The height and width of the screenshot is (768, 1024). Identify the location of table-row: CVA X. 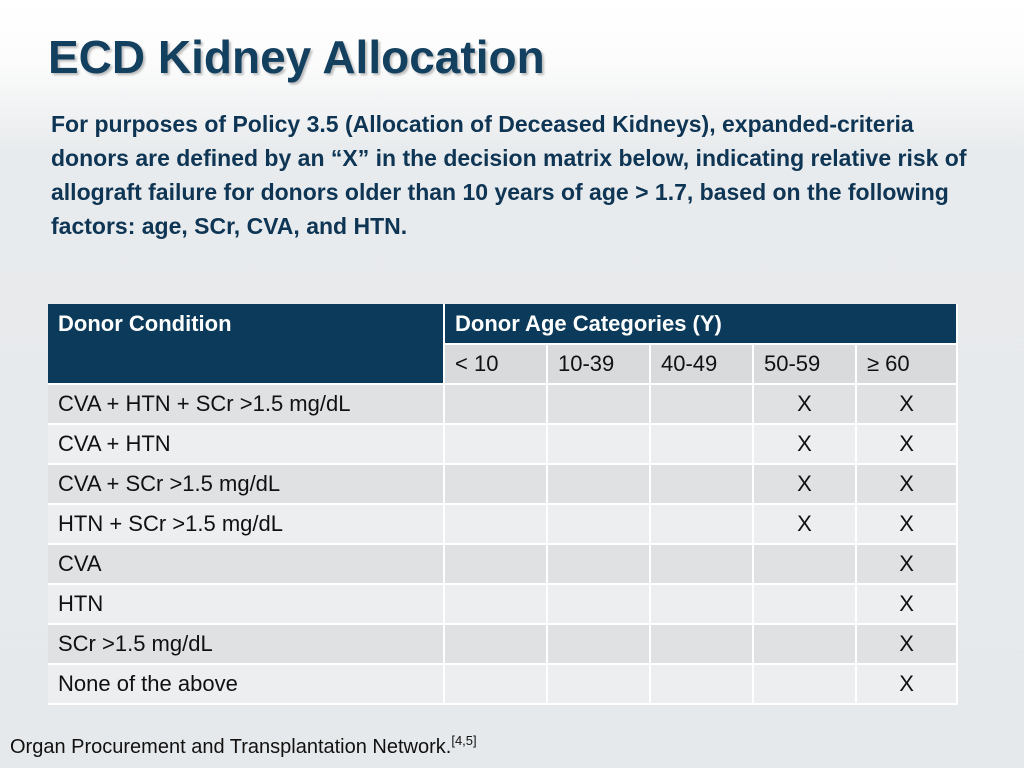
(503, 564).